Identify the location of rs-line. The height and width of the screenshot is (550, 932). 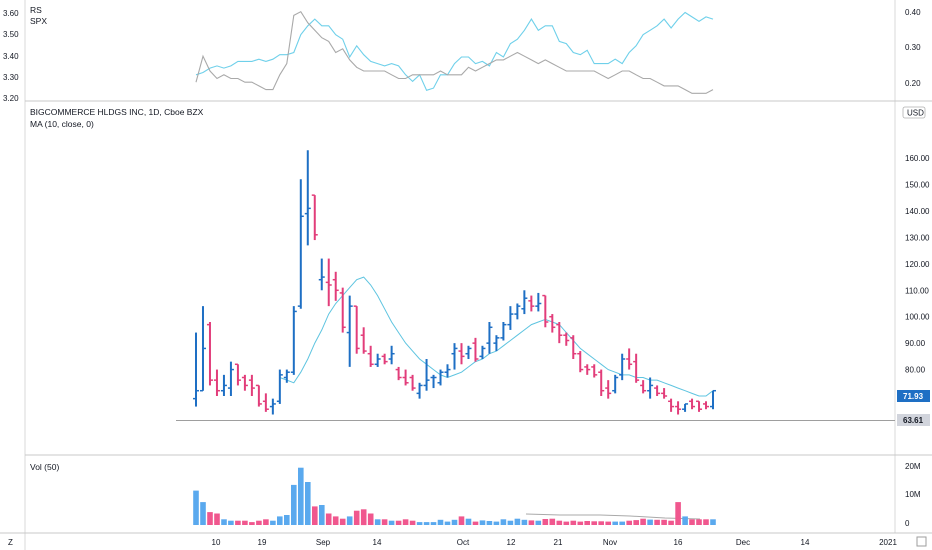
(454, 51).